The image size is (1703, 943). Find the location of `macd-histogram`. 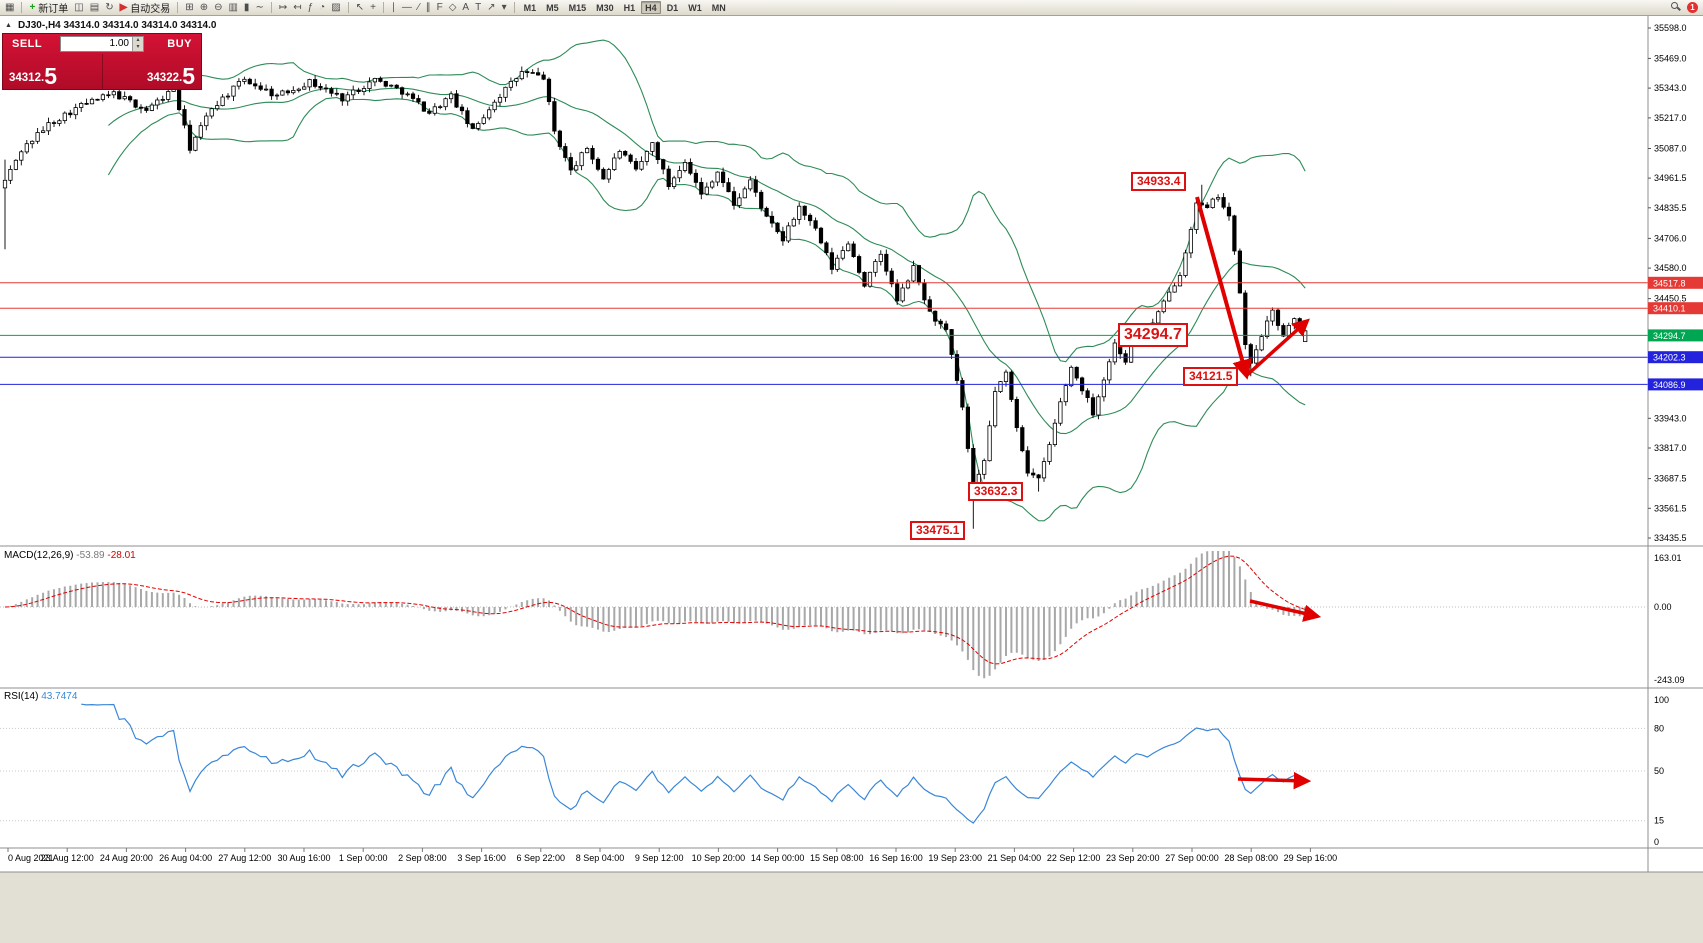

macd-histogram is located at coordinates (658, 615).